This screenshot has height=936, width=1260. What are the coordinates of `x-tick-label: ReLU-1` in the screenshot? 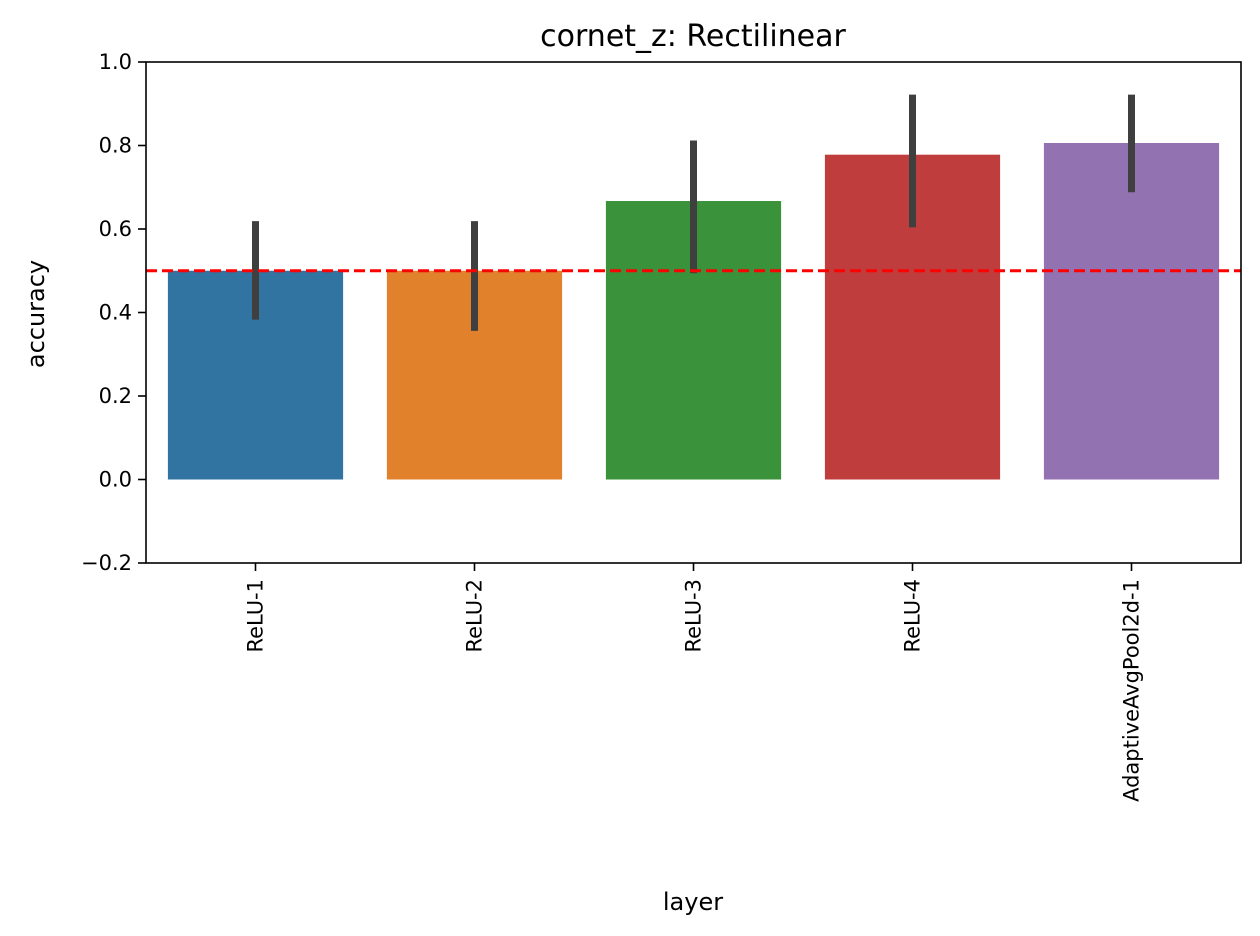 It's located at (256, 616).